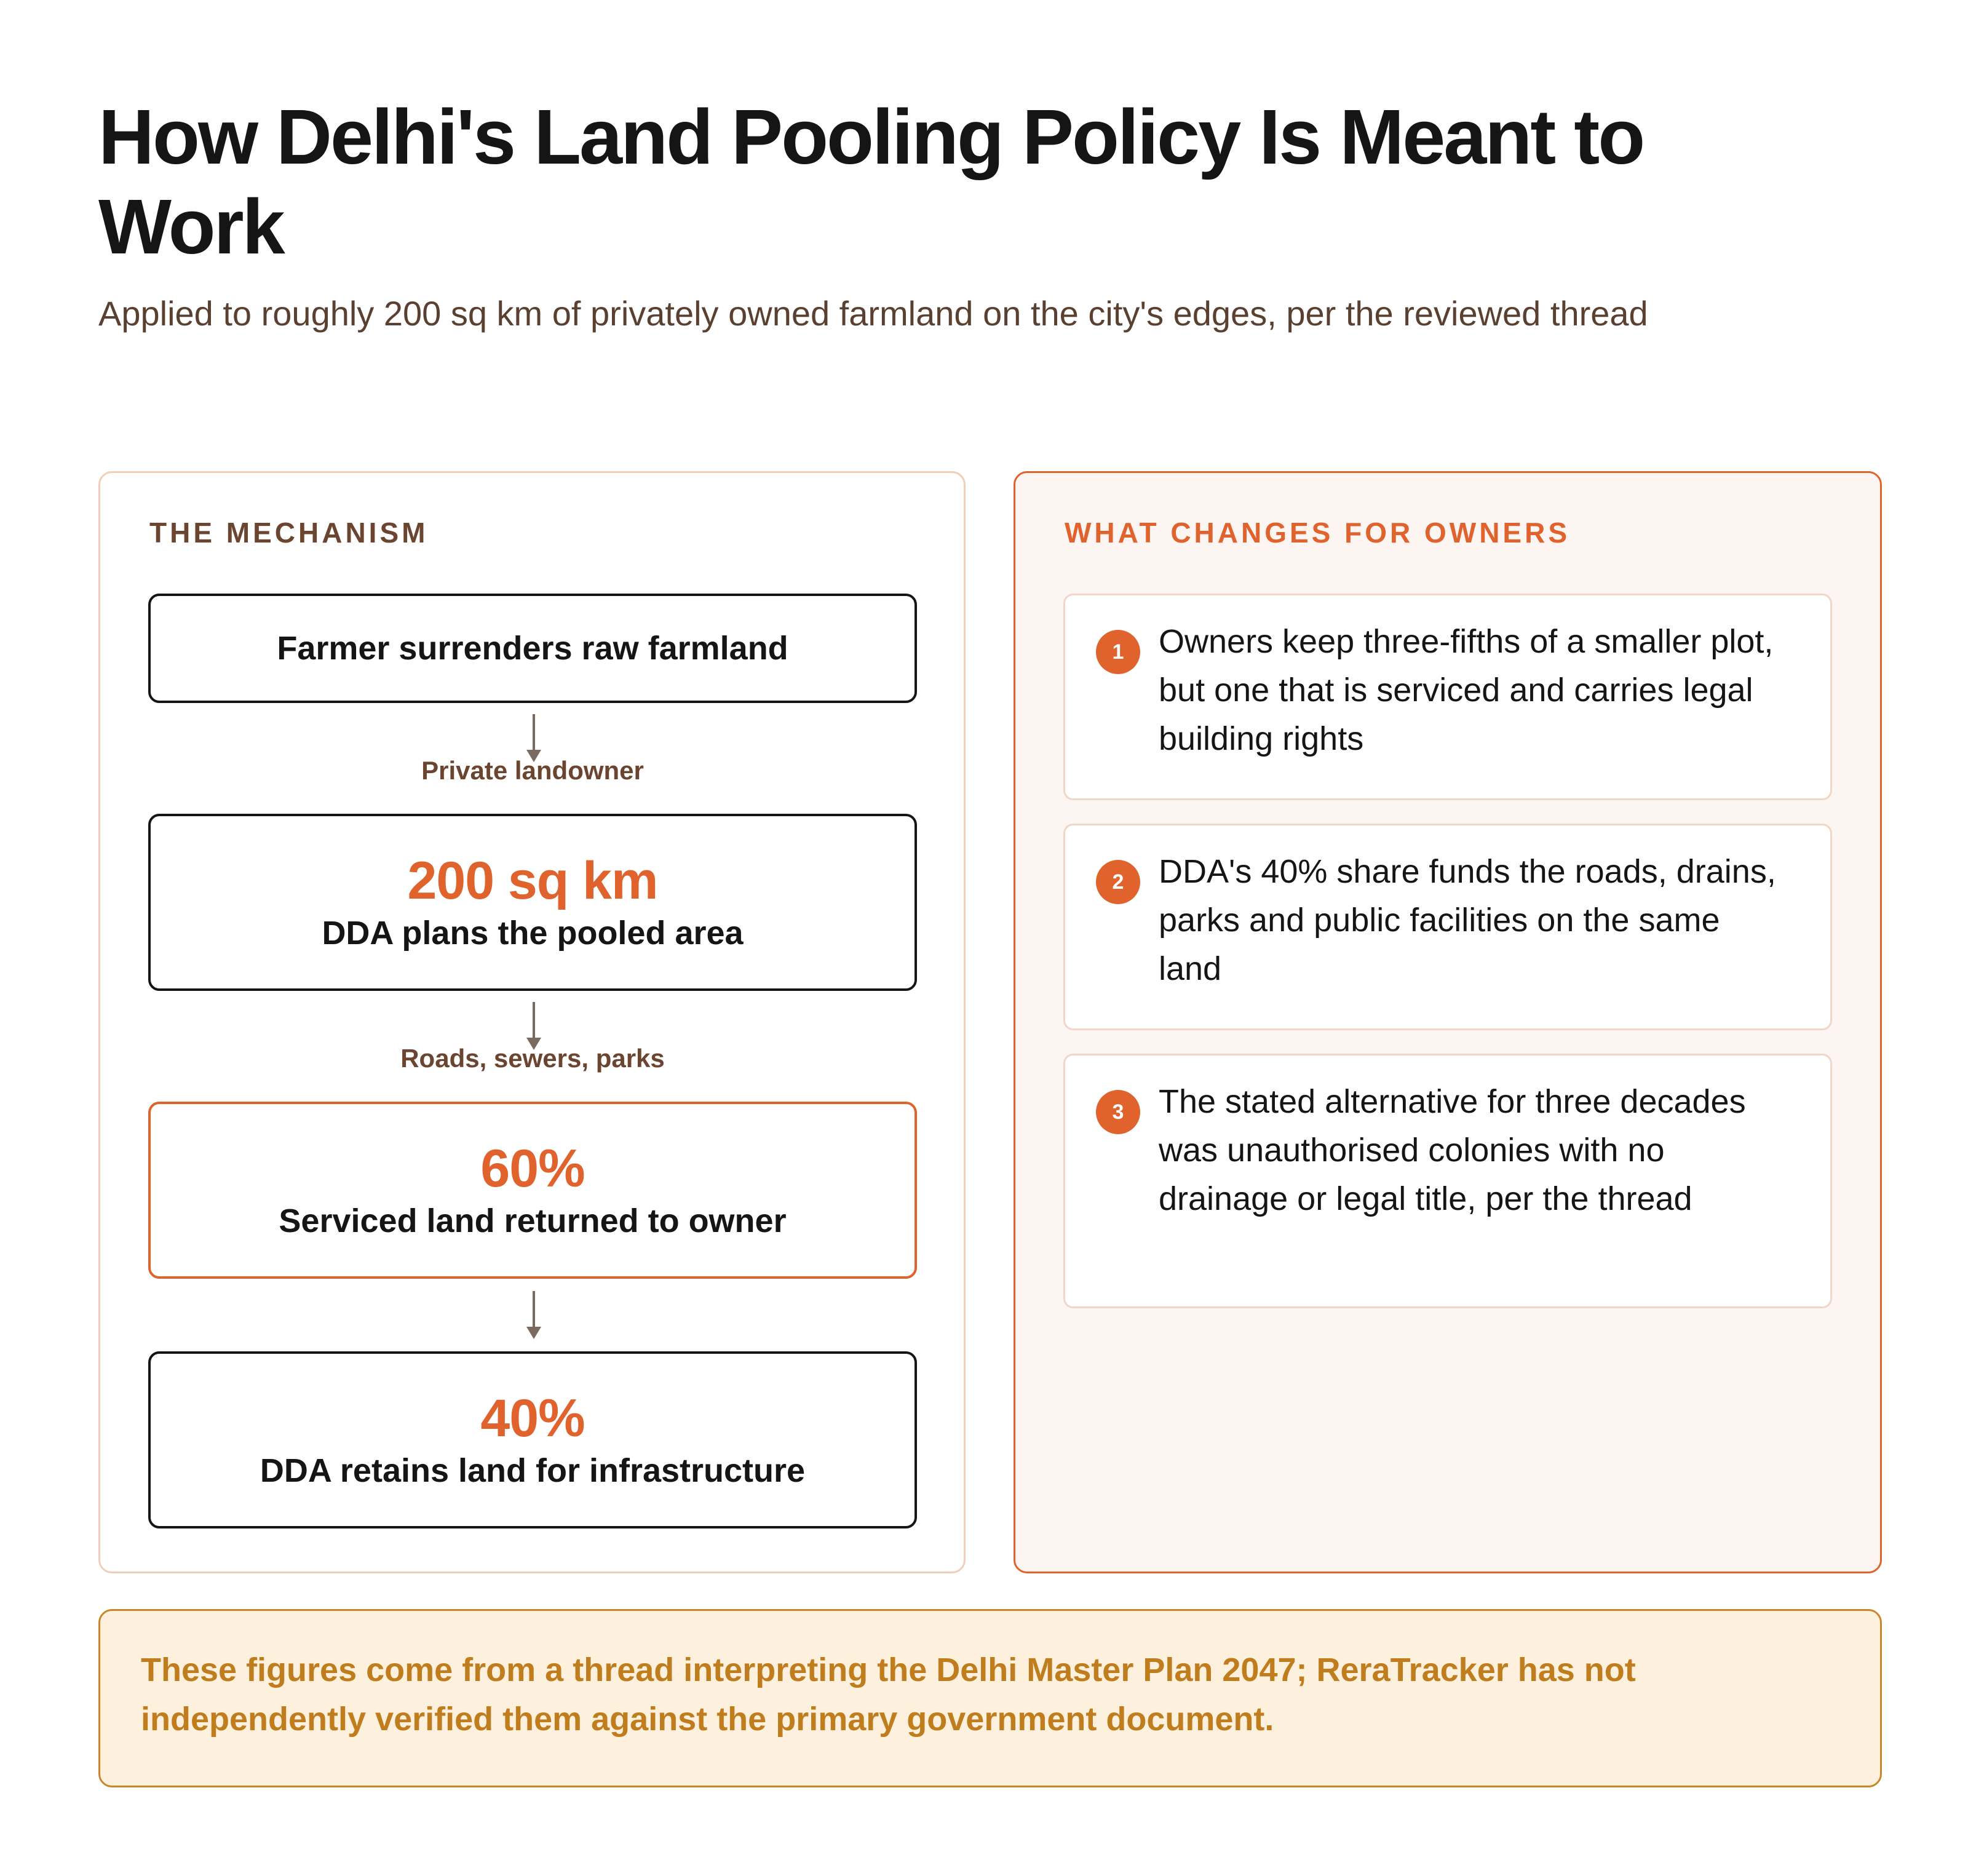 The height and width of the screenshot is (1876, 1968). I want to click on step-dda-retains-land: 40% DDA retains land for infrastructure, so click(532, 1439).